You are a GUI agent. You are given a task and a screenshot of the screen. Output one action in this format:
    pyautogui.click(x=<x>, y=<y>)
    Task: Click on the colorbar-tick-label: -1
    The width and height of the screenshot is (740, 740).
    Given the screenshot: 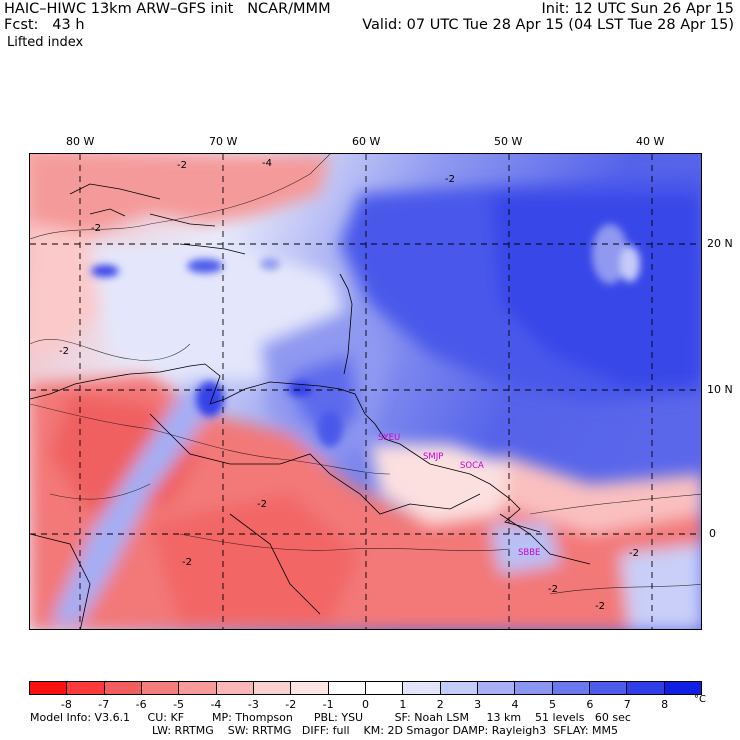 What is the action you would take?
    pyautogui.click(x=328, y=704)
    